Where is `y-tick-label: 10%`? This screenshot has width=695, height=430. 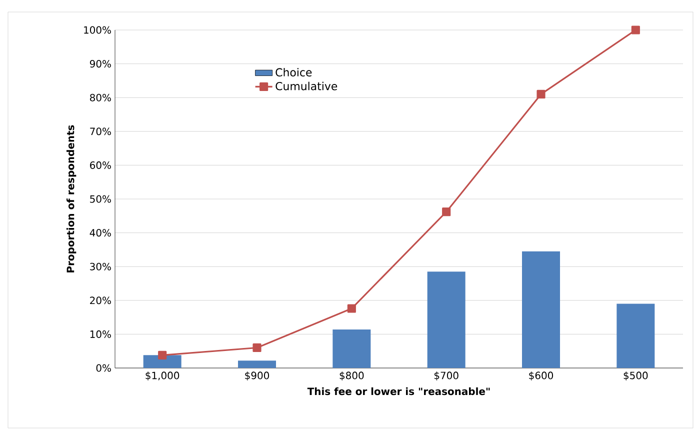 y-tick-label: 10% is located at coordinates (100, 334).